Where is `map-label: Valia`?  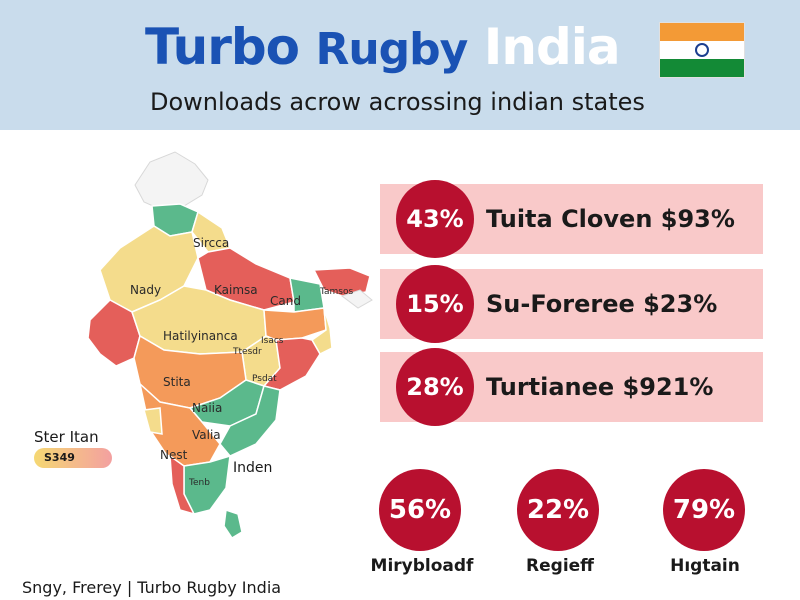
map-label: Valia is located at coordinates (206, 435).